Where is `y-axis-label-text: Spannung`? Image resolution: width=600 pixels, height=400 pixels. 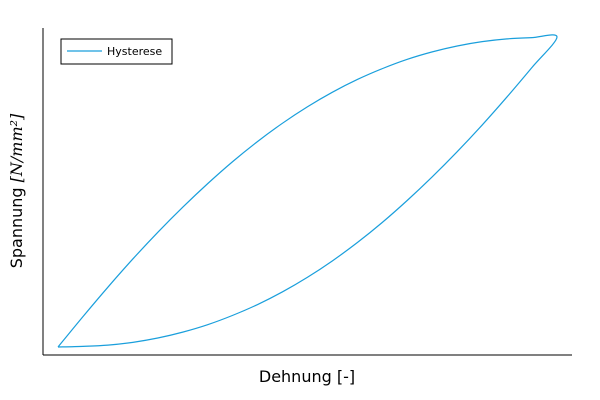
y-axis-label-text: Spannung is located at coordinates (16, 225).